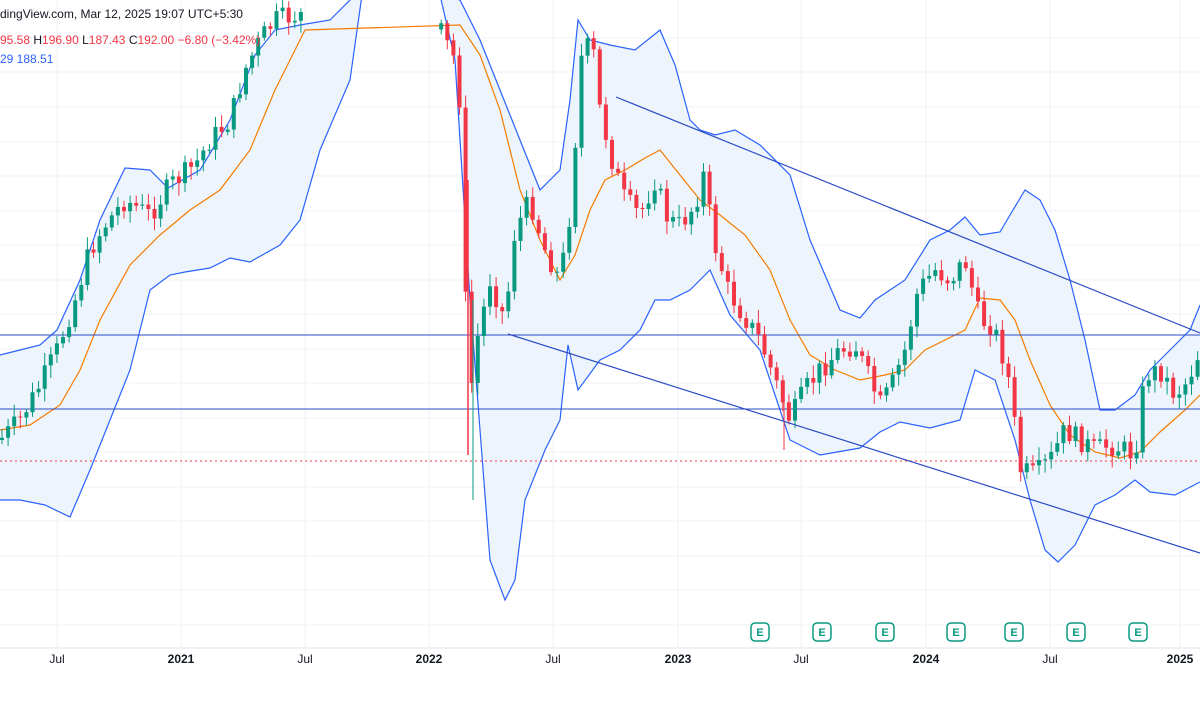 This screenshot has height=708, width=1200. Describe the element at coordinates (926, 659) in the screenshot. I see `x-tick-label: 2024` at that location.